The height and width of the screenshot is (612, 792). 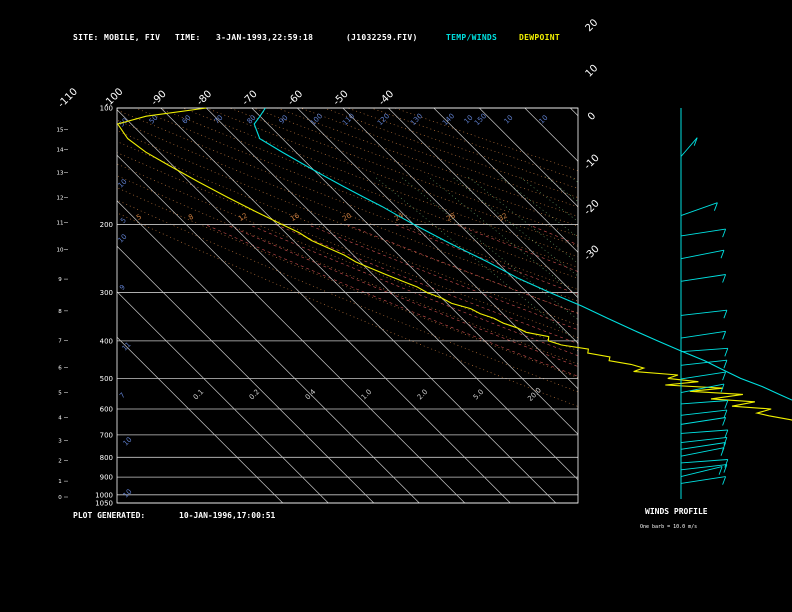 I want to click on height-label: 14, so click(x=60, y=151).